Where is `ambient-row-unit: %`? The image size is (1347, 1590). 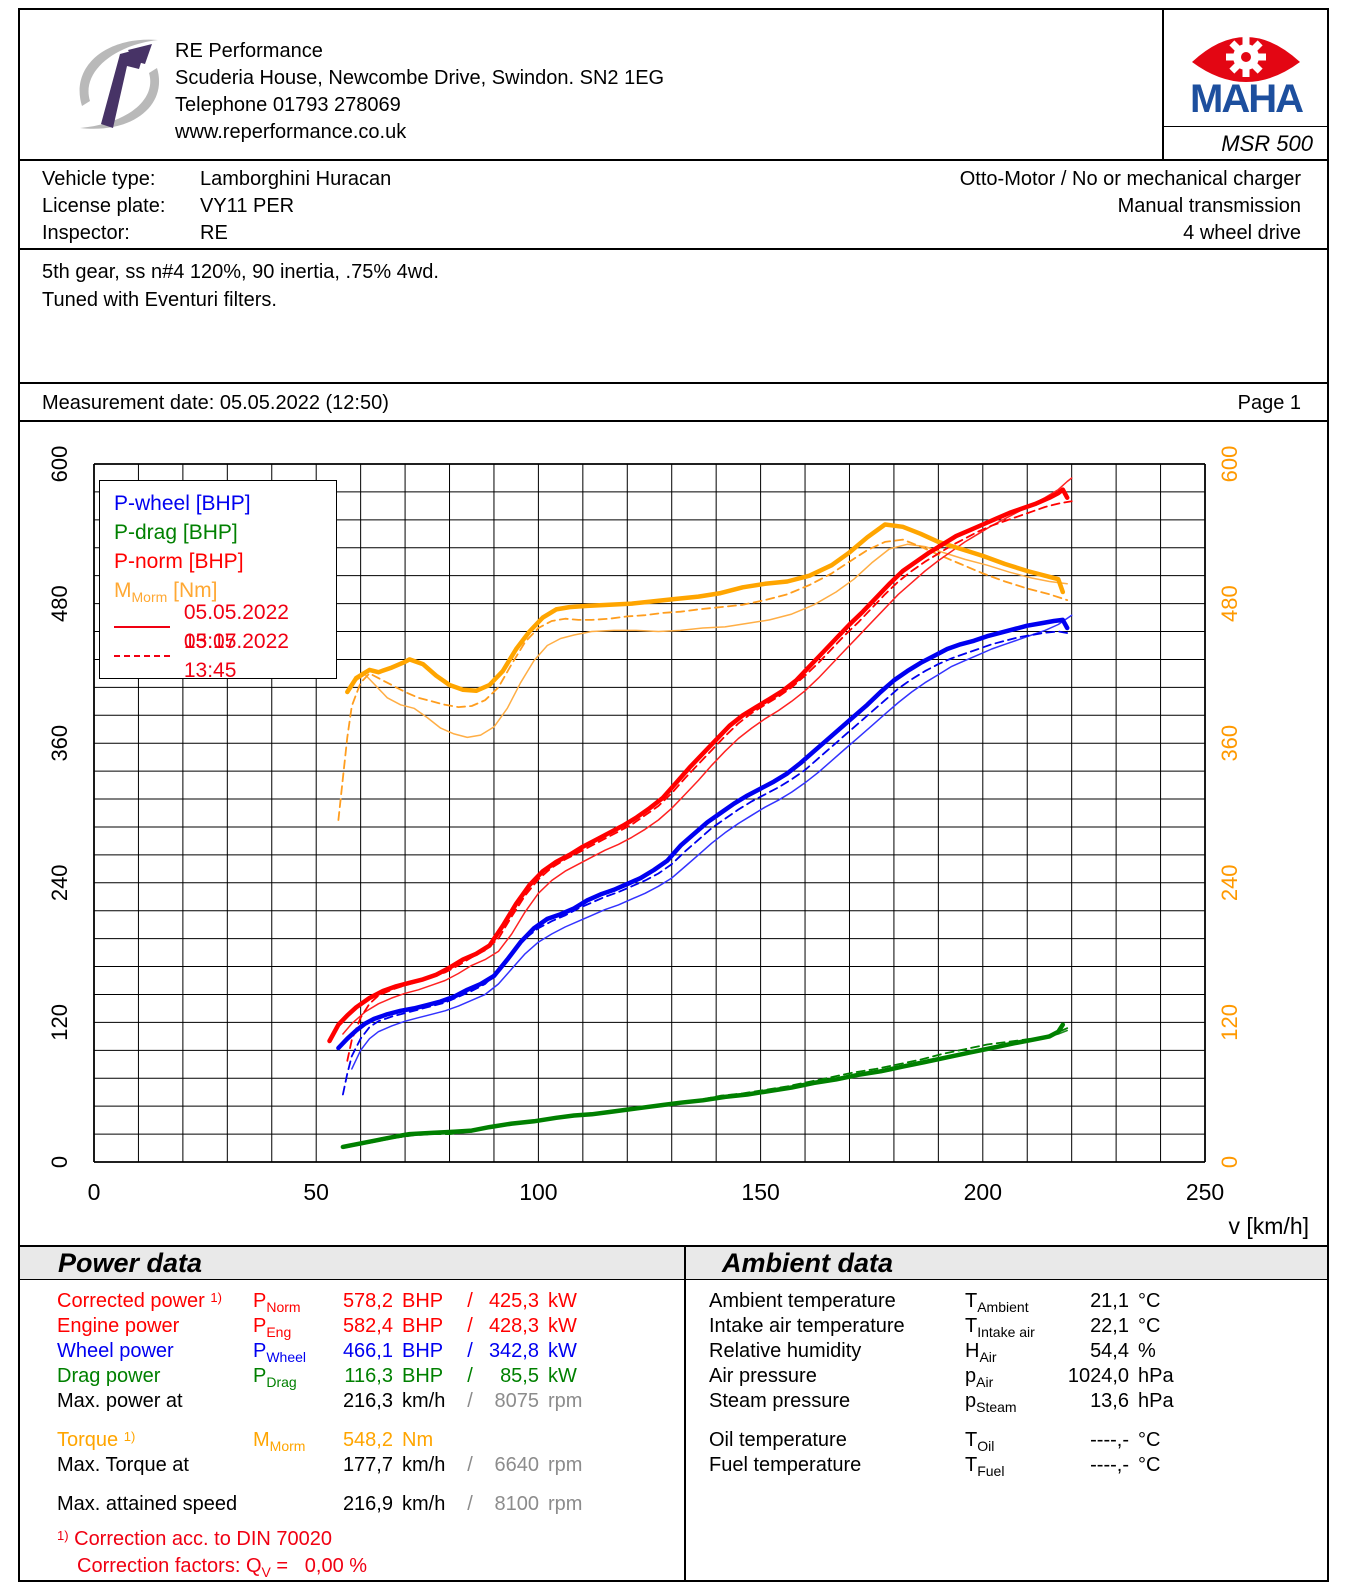
ambient-row-unit: % is located at coordinates (1147, 1351).